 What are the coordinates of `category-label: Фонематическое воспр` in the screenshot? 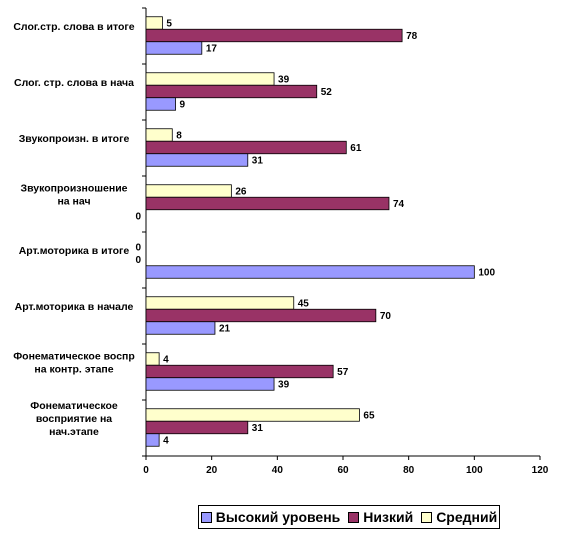 It's located at (74, 357).